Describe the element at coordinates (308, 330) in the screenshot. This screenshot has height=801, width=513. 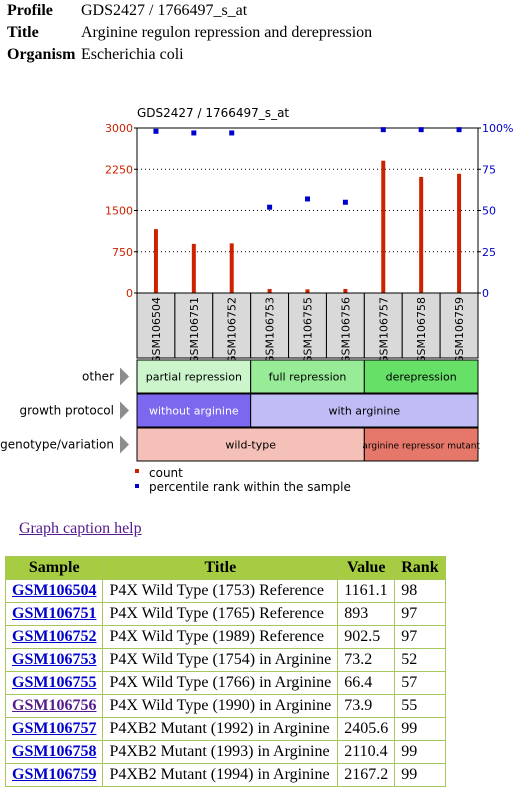
I see `sample-tick-label: GSM106755` at that location.